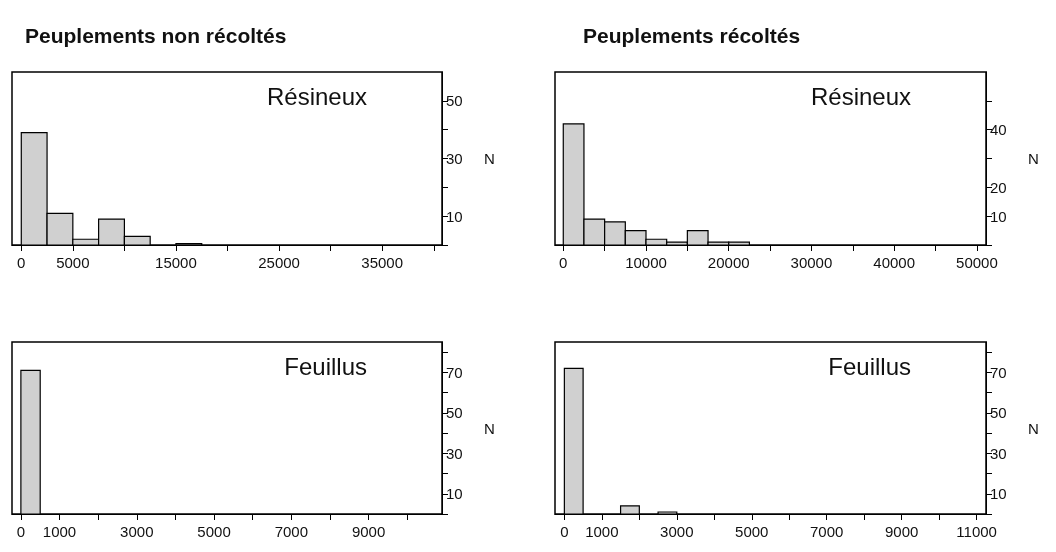  What do you see at coordinates (811, 262) in the screenshot?
I see `x-tick-label: 30000` at bounding box center [811, 262].